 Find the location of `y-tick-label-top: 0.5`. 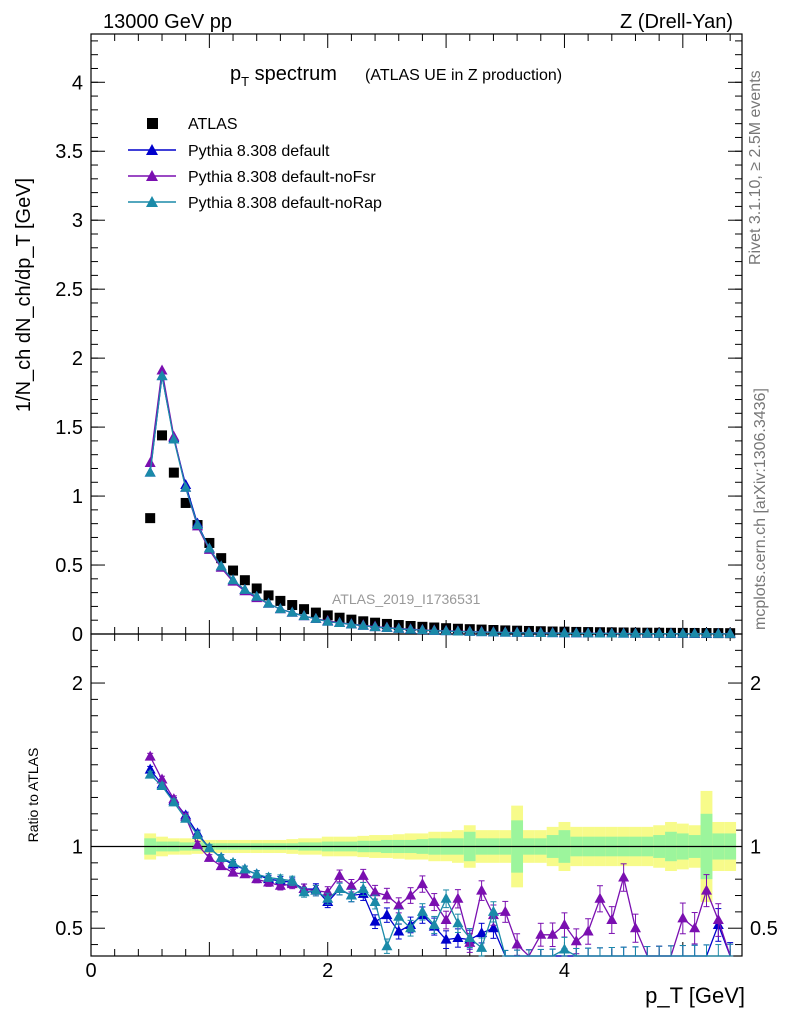

y-tick-label-top: 0.5 is located at coordinates (69, 566).